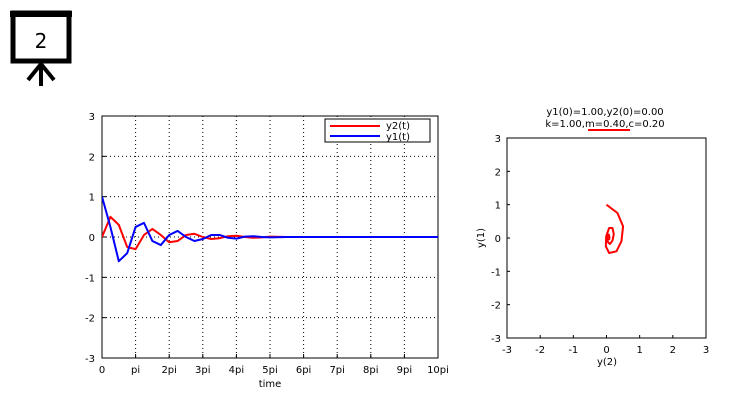  What do you see at coordinates (398, 126) in the screenshot?
I see `legend-label-y2: y2(t)` at bounding box center [398, 126].